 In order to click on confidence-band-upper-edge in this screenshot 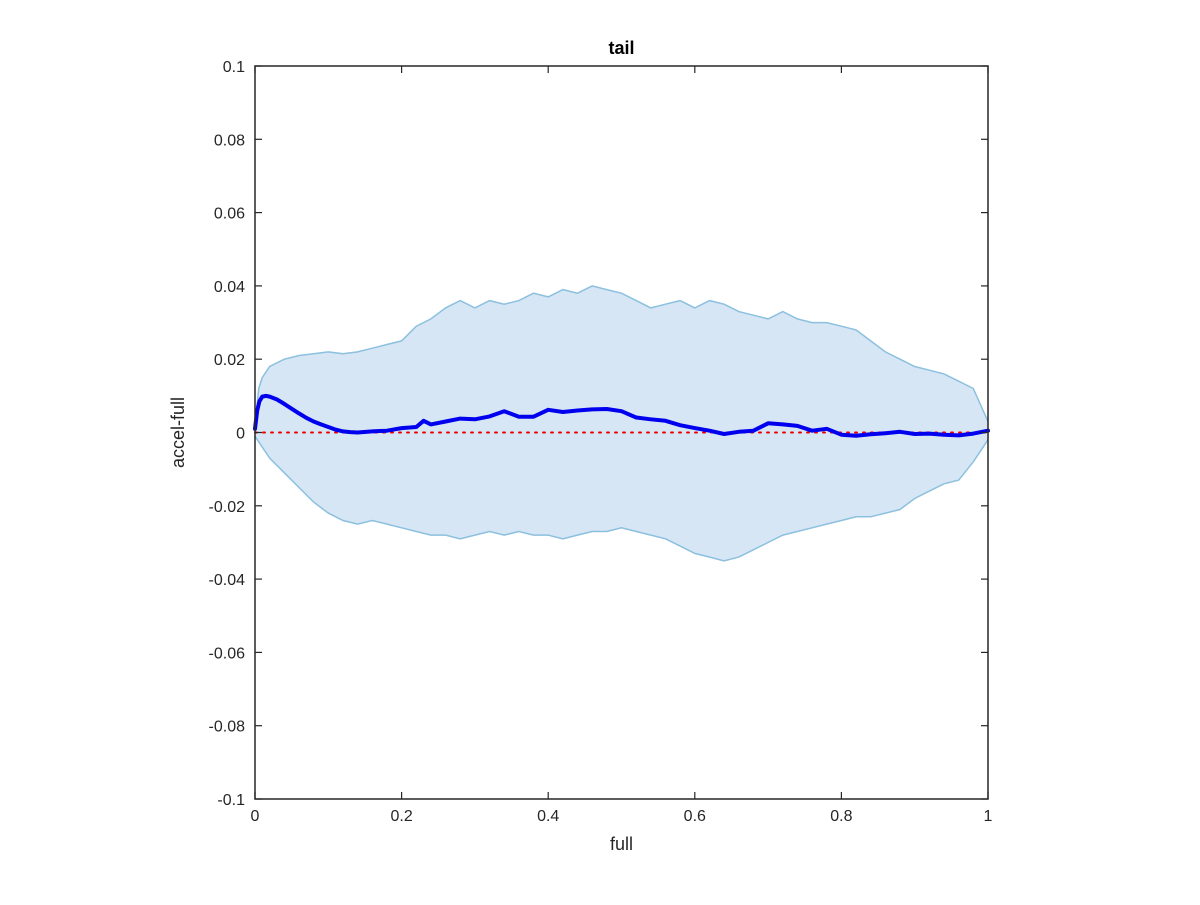, I will do `click(621, 357)`.